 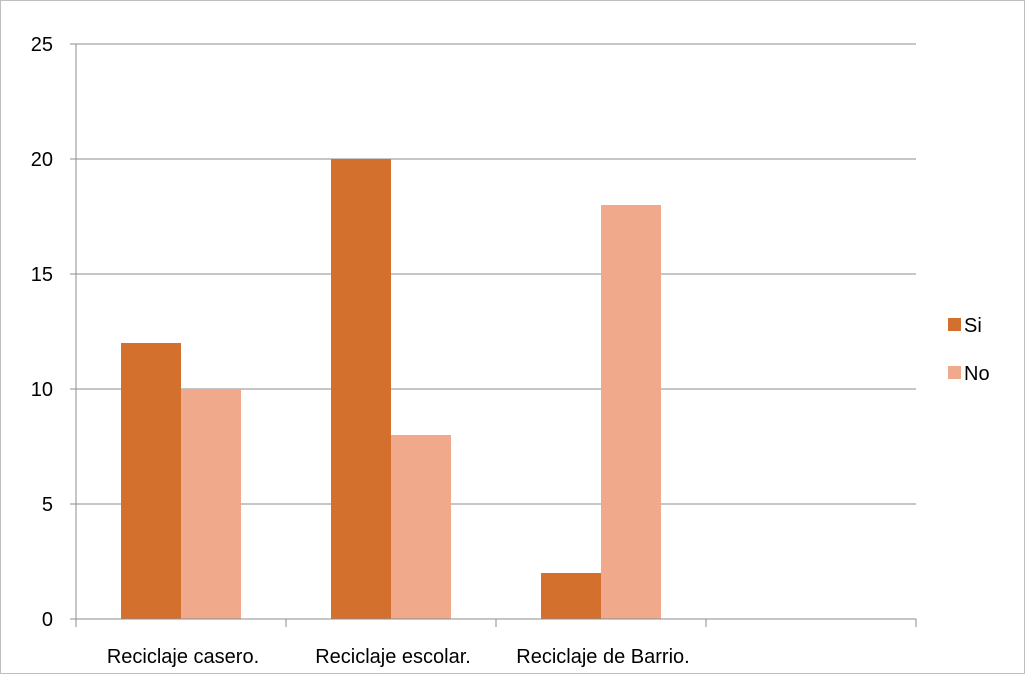 I want to click on legend-label-si: Si, so click(x=973, y=326).